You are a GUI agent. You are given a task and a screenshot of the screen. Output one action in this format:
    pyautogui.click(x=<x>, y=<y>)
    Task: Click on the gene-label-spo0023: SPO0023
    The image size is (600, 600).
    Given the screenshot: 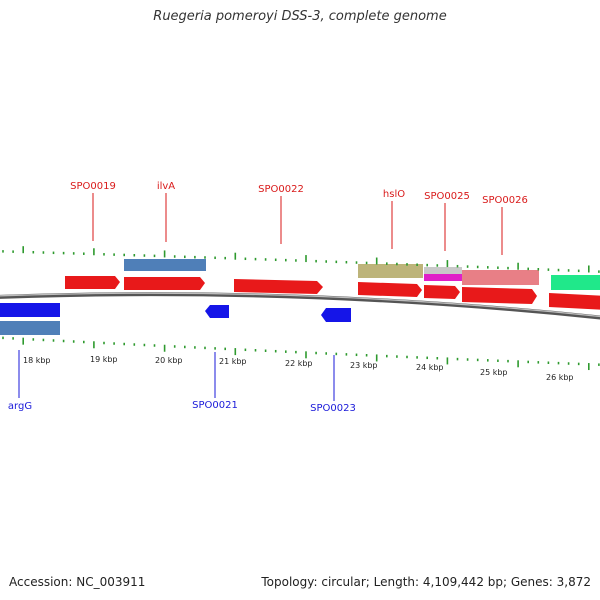 What is the action you would take?
    pyautogui.click(x=333, y=408)
    